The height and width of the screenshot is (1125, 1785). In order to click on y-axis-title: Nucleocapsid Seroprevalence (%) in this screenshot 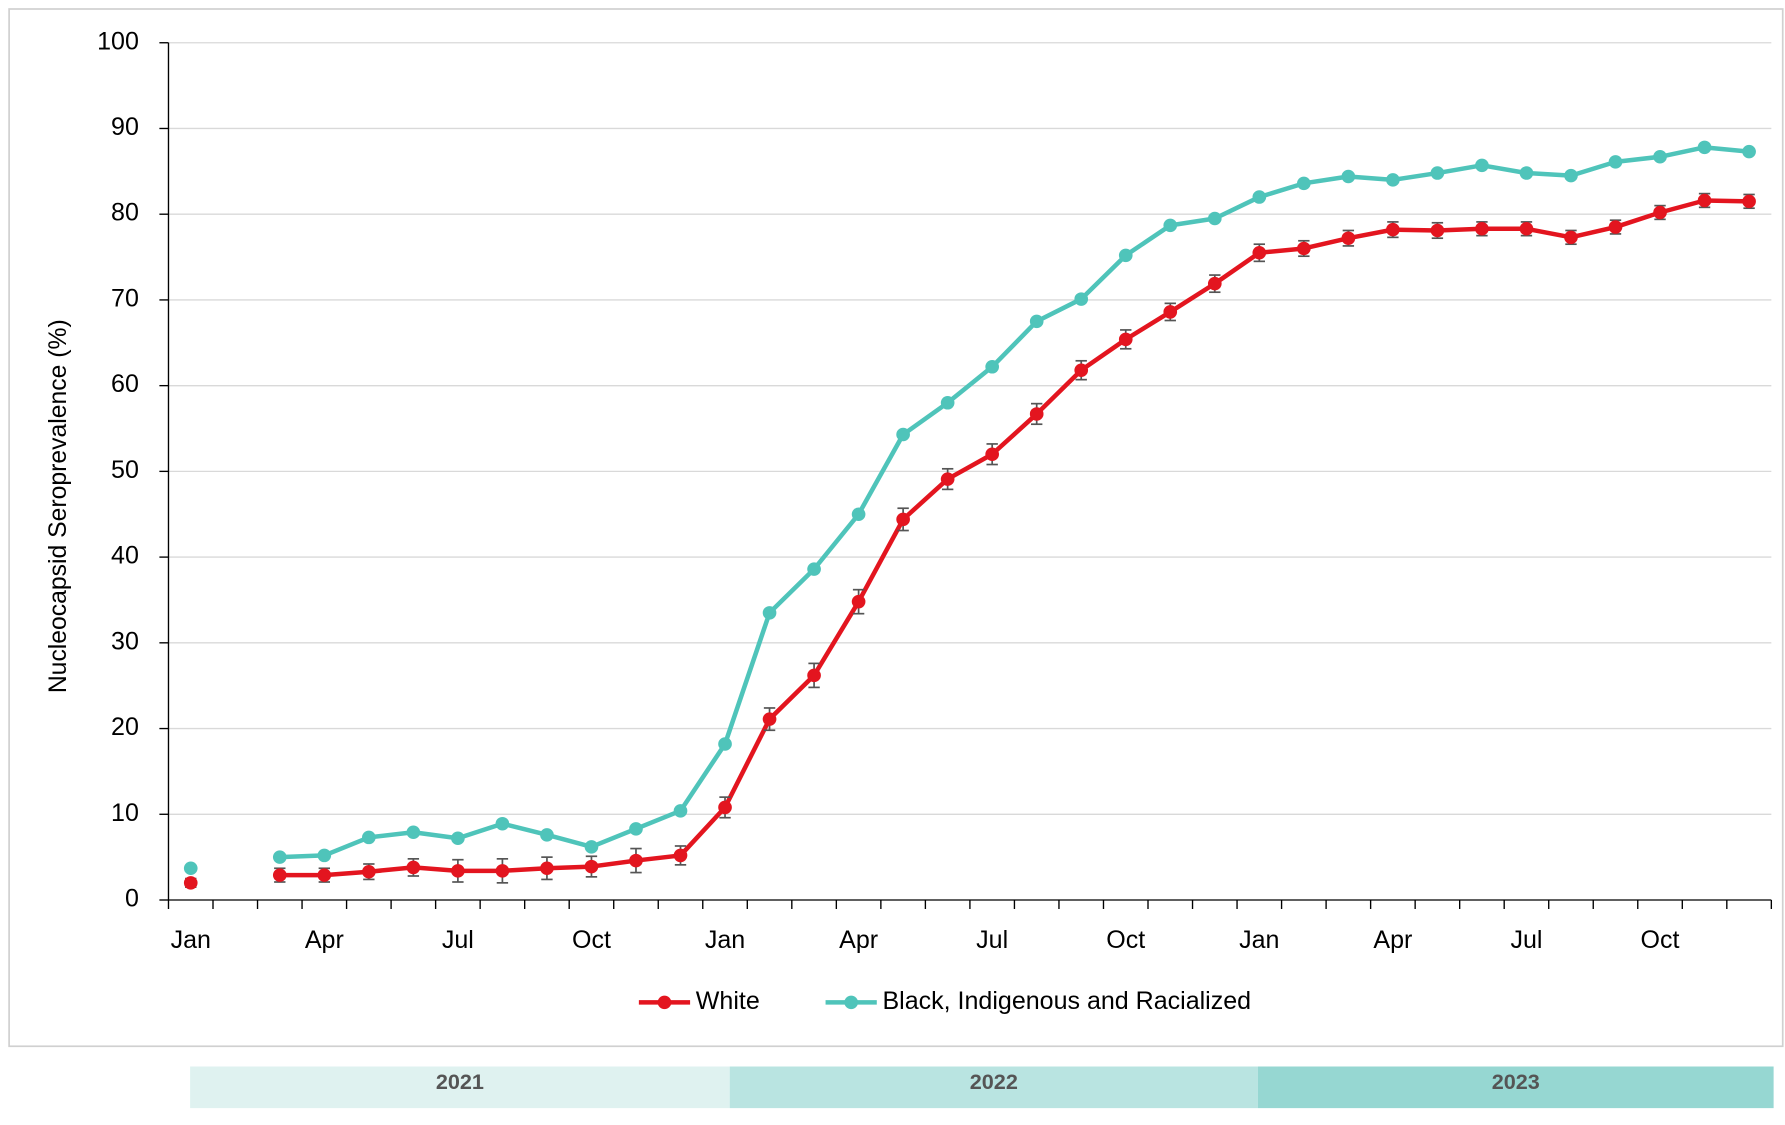, I will do `click(58, 506)`.